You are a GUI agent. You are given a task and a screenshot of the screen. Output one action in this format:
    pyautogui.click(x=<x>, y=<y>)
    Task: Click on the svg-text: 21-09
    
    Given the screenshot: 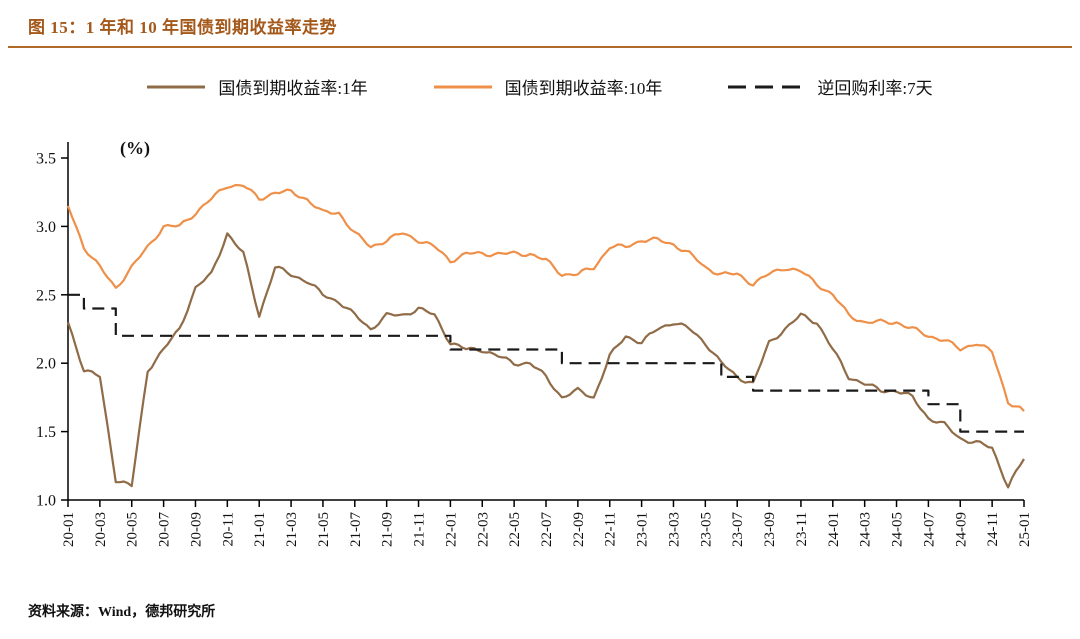 What is the action you would take?
    pyautogui.click(x=388, y=529)
    